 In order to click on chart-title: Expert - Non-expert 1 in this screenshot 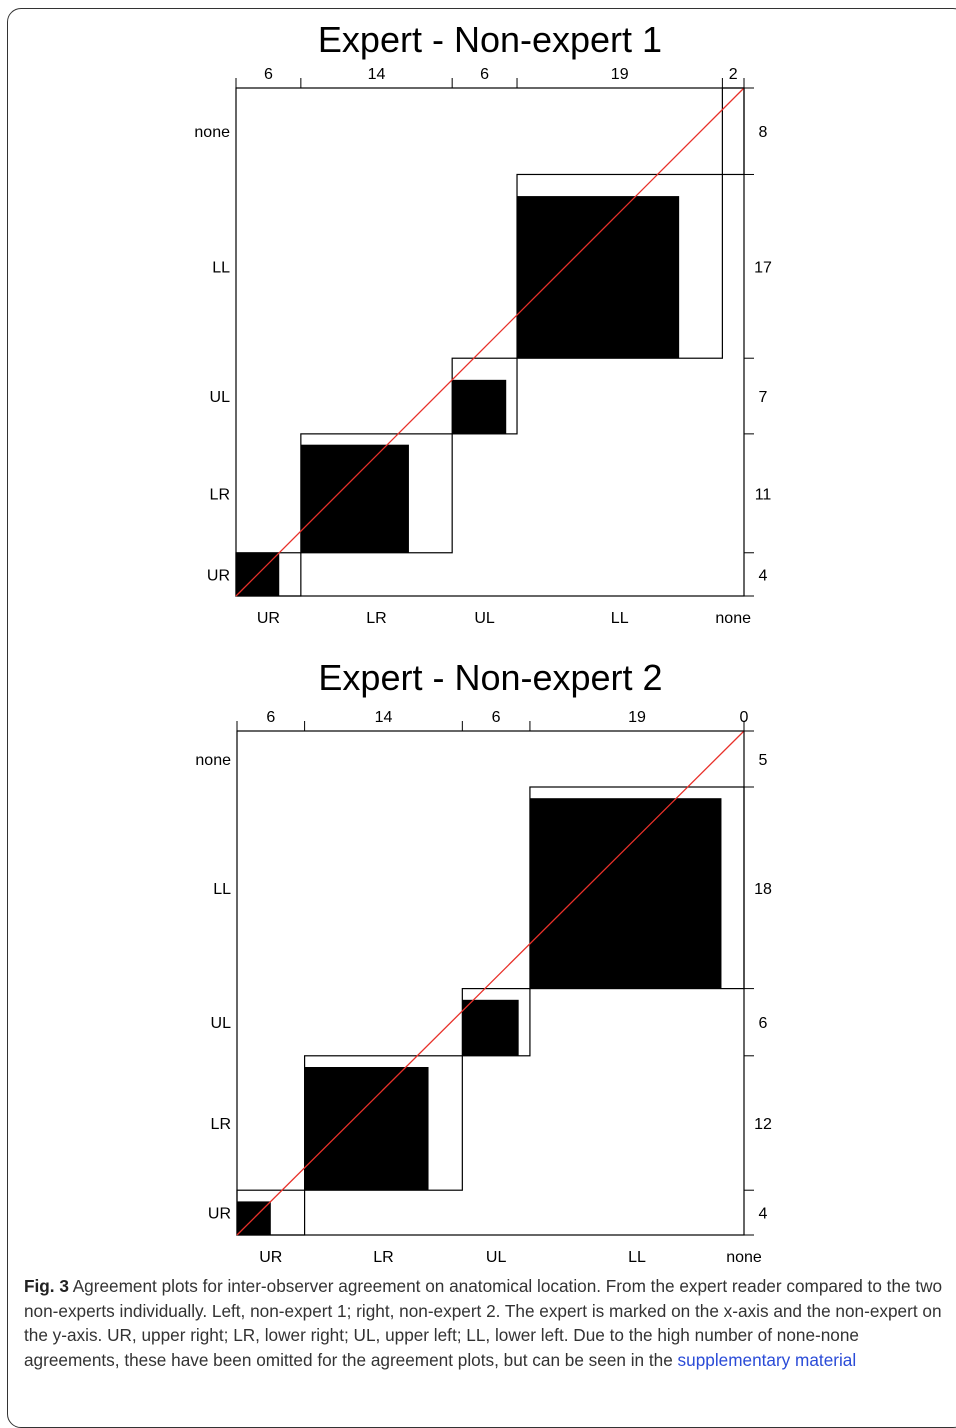, I will do `click(490, 39)`.